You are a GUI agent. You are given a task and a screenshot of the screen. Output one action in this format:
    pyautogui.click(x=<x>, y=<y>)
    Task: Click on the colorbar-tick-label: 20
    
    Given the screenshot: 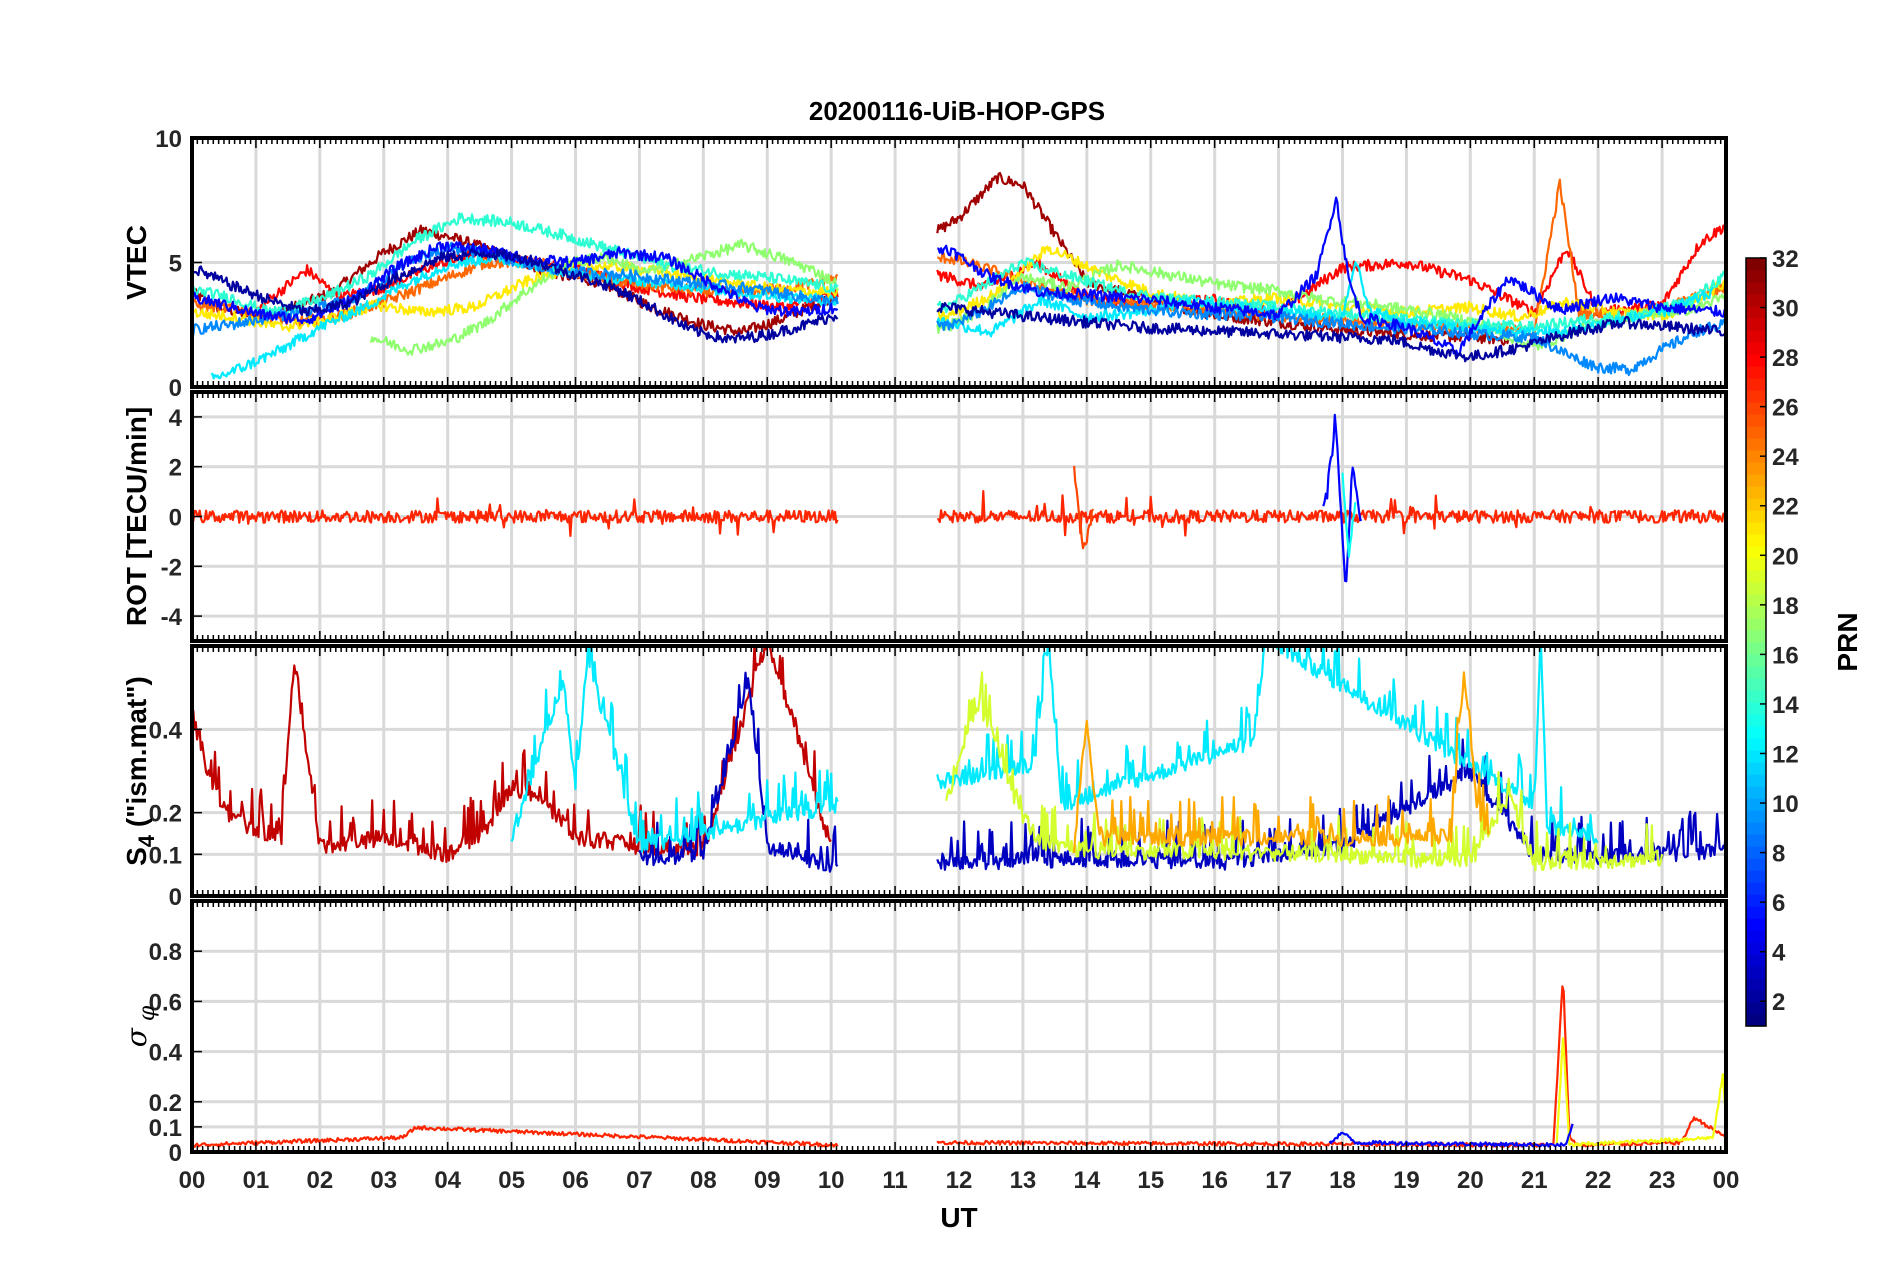 What is the action you would take?
    pyautogui.click(x=1785, y=556)
    